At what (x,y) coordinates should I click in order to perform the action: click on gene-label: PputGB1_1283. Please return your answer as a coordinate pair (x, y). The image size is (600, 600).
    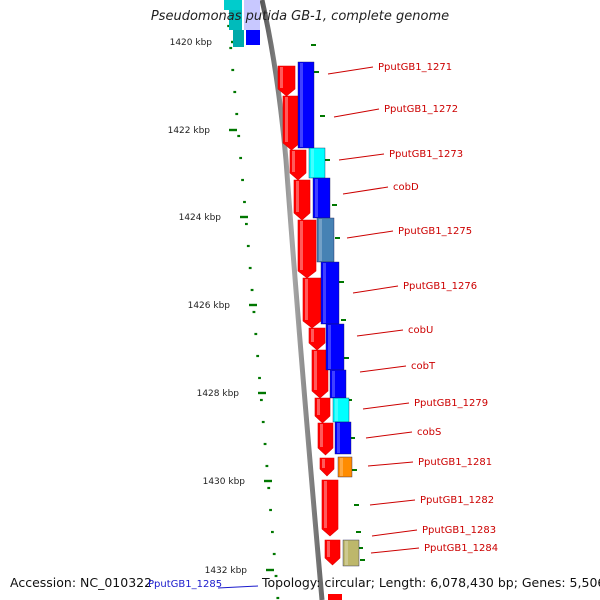
    Looking at the image, I should click on (459, 530).